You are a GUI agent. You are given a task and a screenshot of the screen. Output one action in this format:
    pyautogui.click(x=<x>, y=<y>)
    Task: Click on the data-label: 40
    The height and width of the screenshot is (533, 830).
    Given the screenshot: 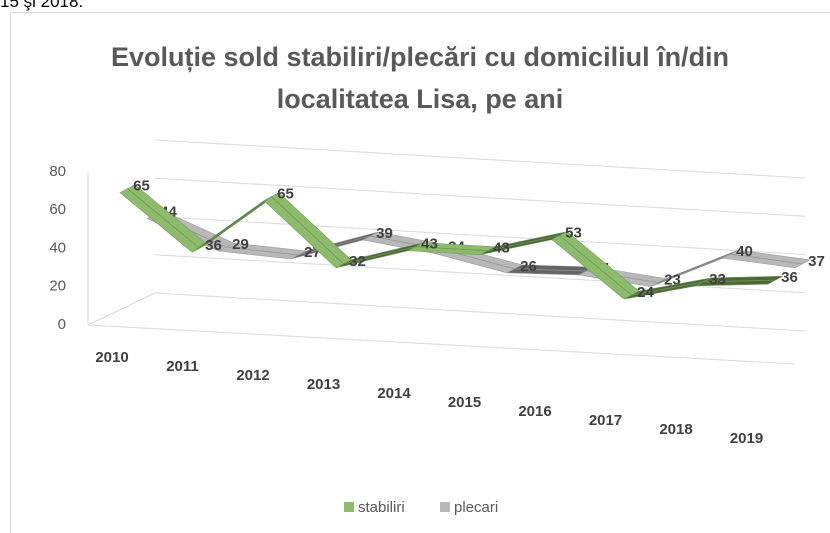 What is the action you would take?
    pyautogui.click(x=744, y=251)
    